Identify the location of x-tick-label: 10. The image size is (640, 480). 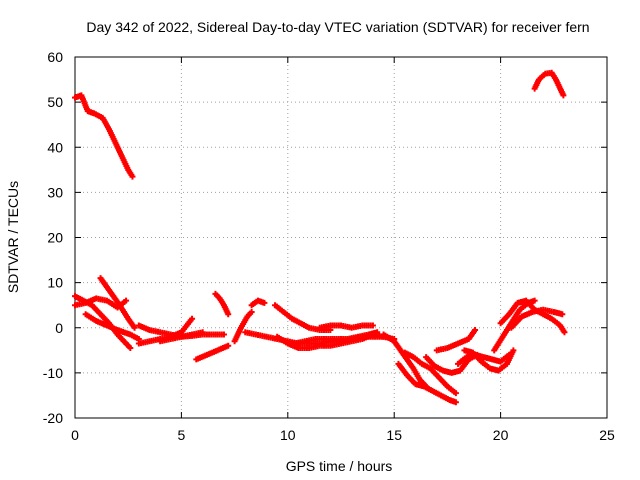
(288, 435).